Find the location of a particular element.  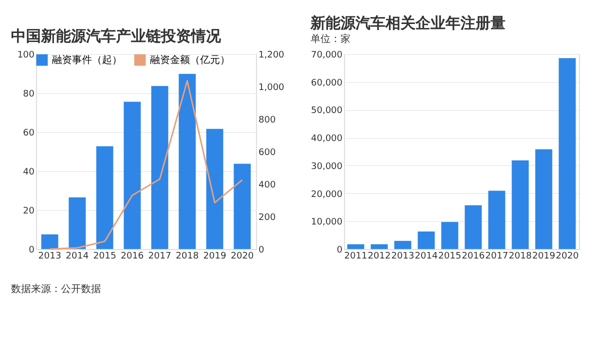

y-tick-label: 20 is located at coordinates (29, 211).